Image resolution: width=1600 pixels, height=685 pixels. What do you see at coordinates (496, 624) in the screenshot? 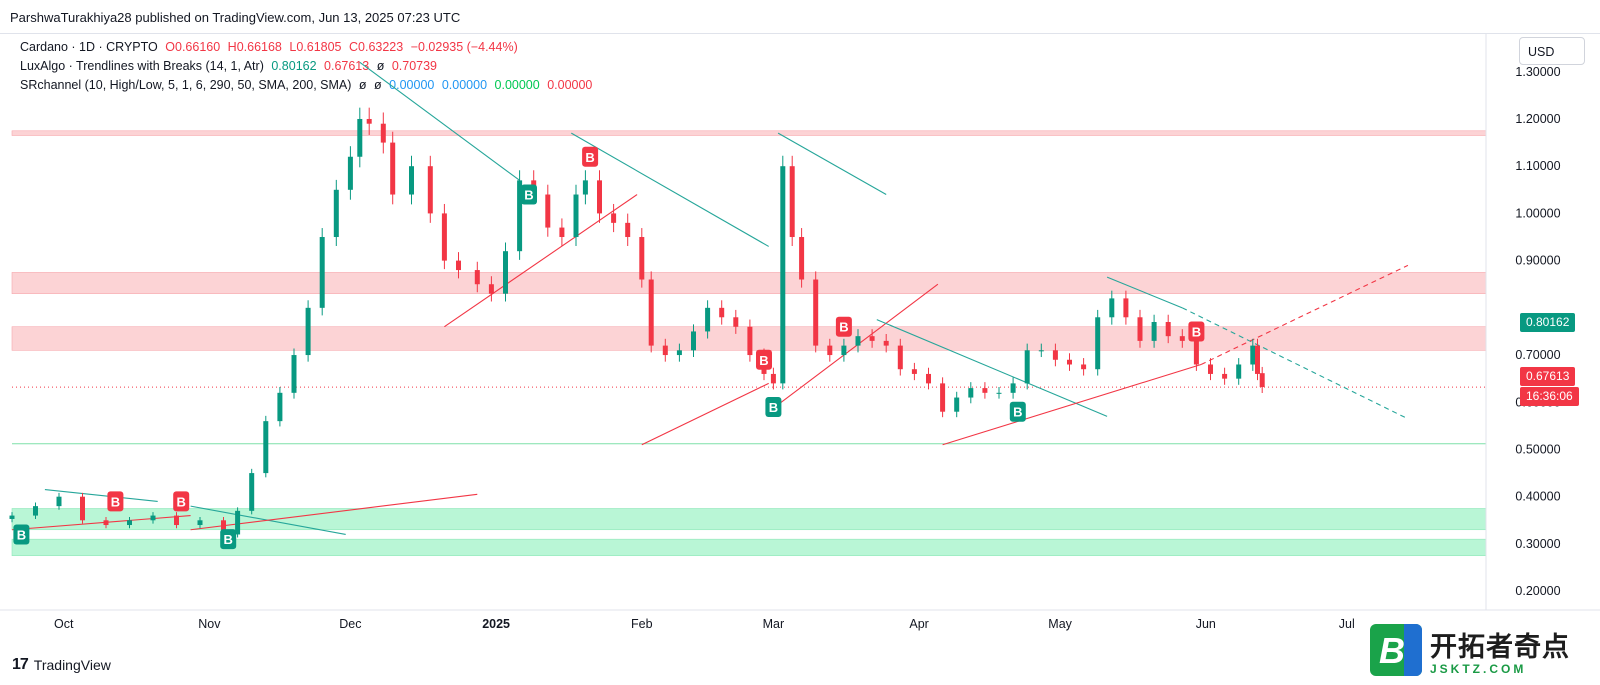
I see `time-tick-label: 2025` at bounding box center [496, 624].